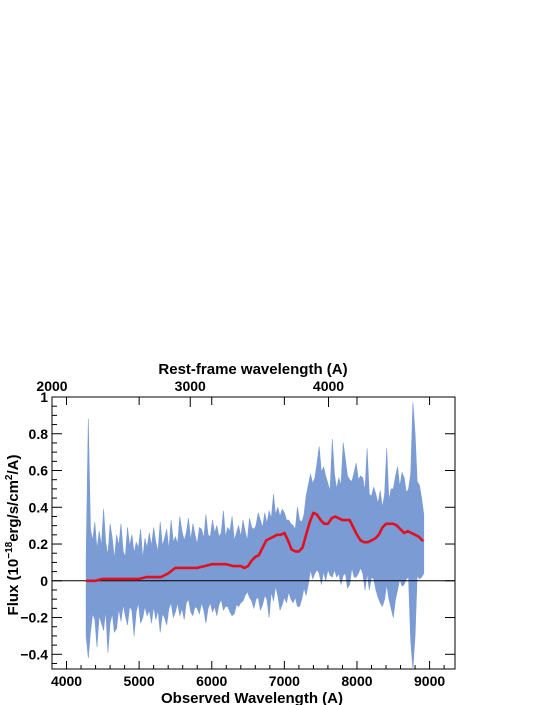 The height and width of the screenshot is (705, 545). I want to click on x-axis-title: Observed Wavelength (A), so click(252, 697).